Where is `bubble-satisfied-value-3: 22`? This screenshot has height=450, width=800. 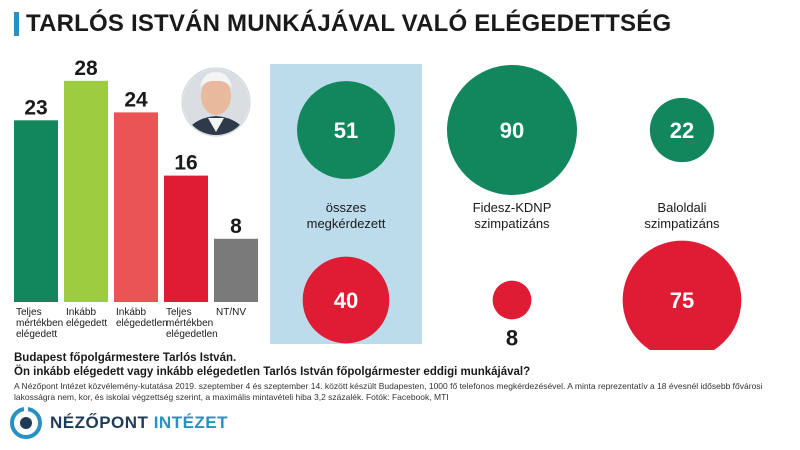 bubble-satisfied-value-3: 22 is located at coordinates (682, 130).